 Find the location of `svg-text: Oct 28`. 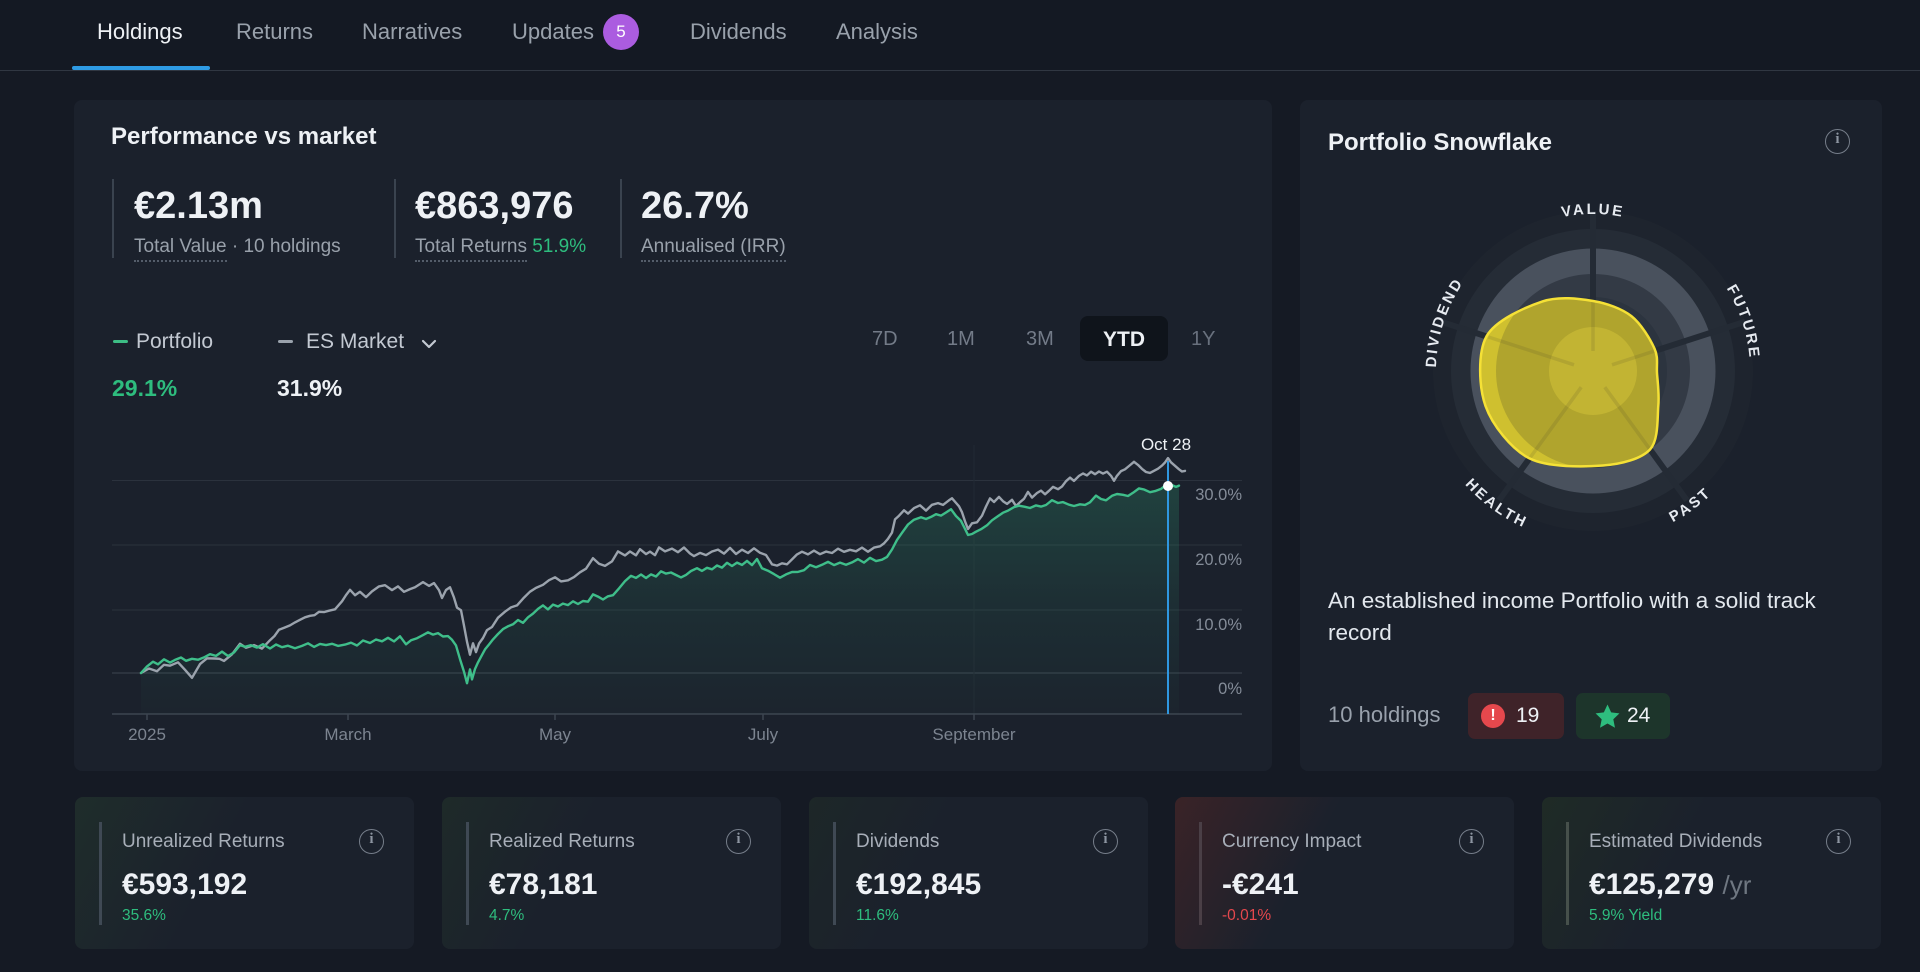

svg-text: Oct 28 is located at coordinates (1166, 444).